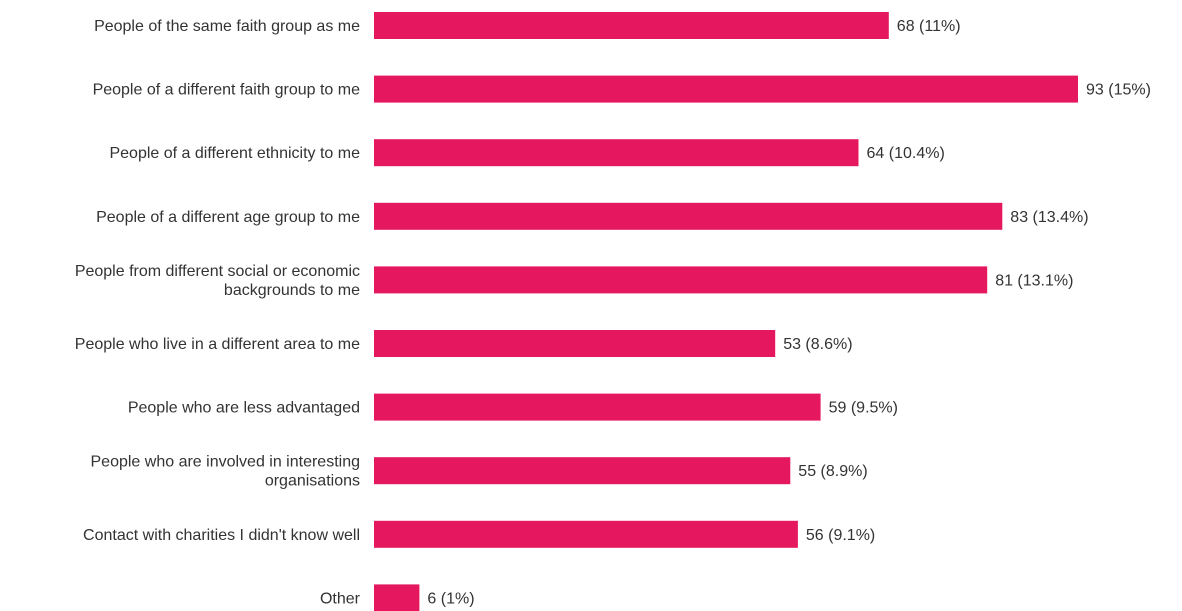  I want to click on category-label-line: People of the same faith group as me, so click(227, 26).